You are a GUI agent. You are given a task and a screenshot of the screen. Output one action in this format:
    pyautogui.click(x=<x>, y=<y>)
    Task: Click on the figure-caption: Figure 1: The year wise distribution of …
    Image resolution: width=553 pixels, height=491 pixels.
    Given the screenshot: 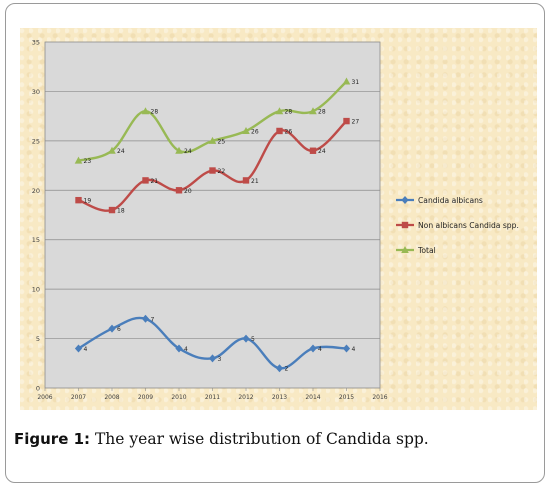 What is the action you would take?
    pyautogui.click(x=274, y=439)
    